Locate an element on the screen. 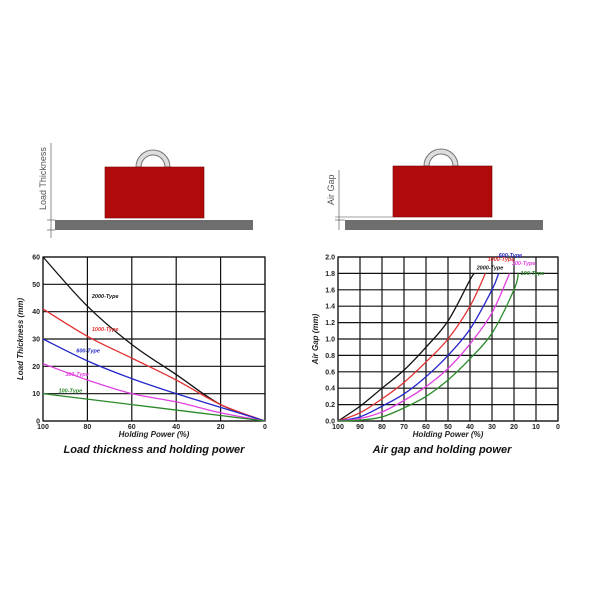  y-tick-label: 0.6 is located at coordinates (330, 372).